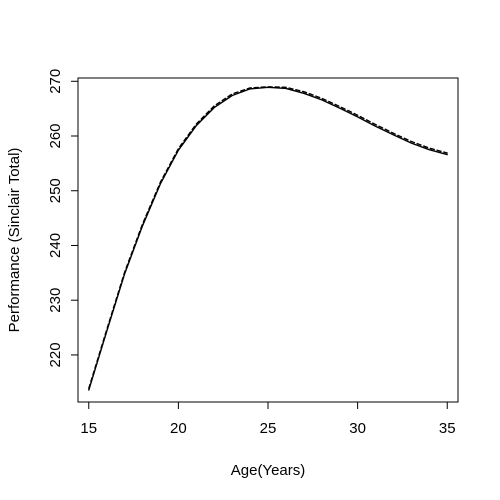 Image resolution: width=500 pixels, height=500 pixels. I want to click on y-tick-label: 220, so click(55, 354).